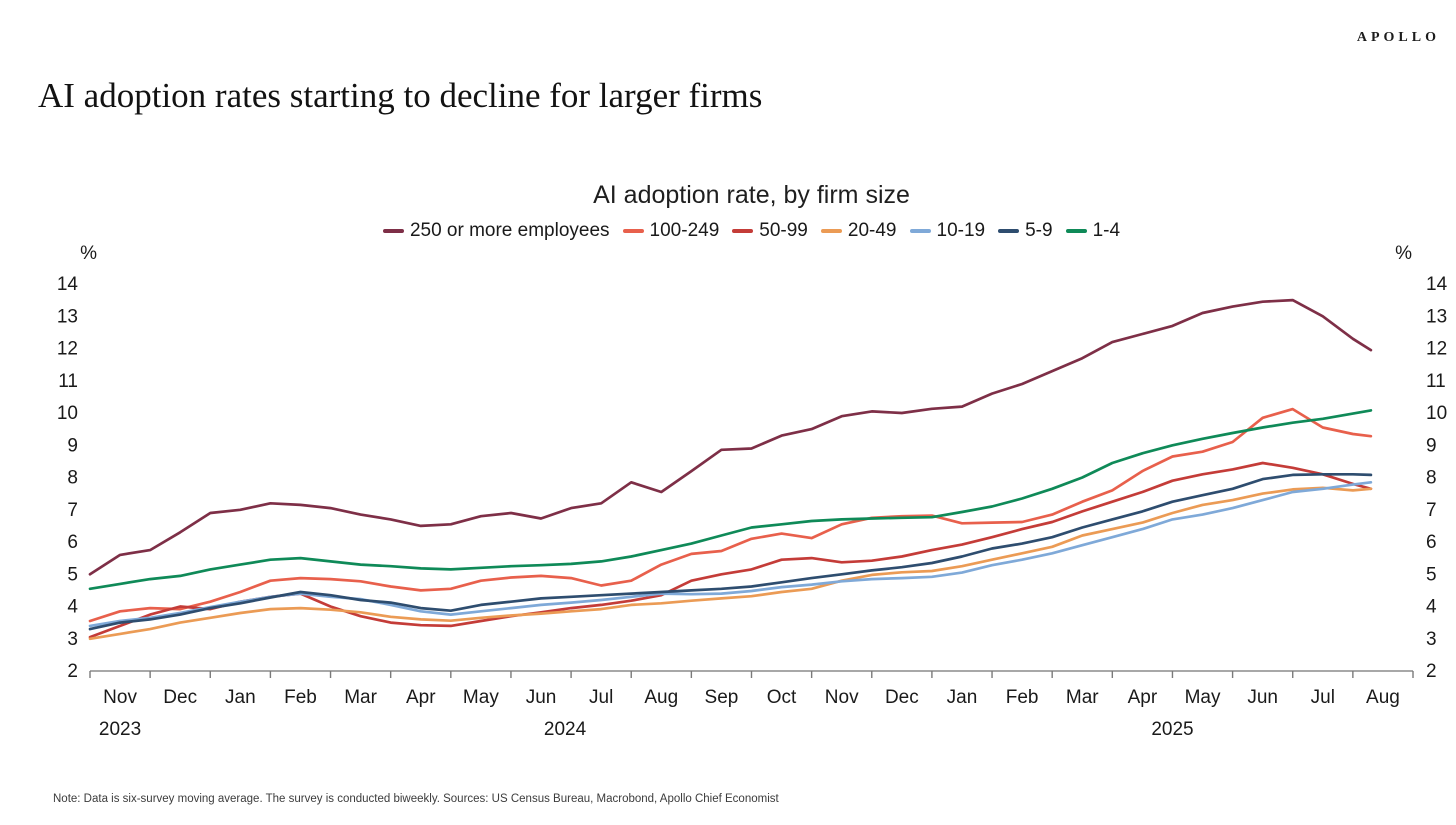 The width and height of the screenshot is (1456, 825). I want to click on y-label-left: 14, so click(68, 284).